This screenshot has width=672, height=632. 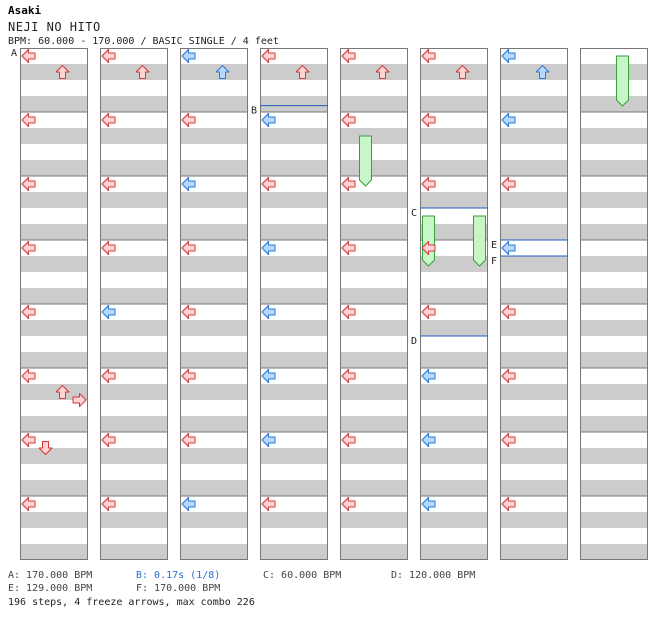 I want to click on legend-b: B: 0.17s (1/8), so click(x=178, y=575).